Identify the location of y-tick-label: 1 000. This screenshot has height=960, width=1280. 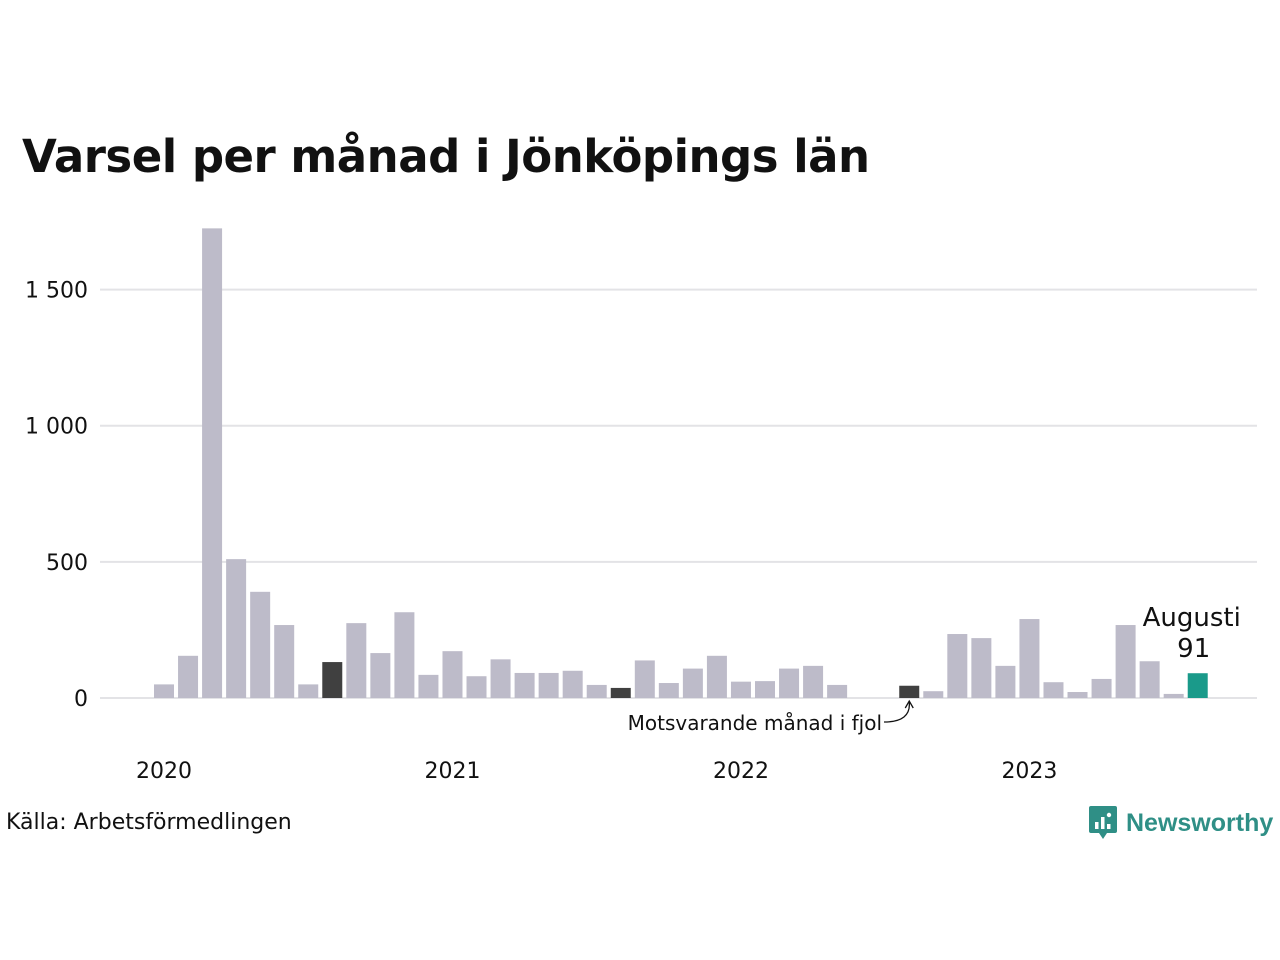
(56, 427).